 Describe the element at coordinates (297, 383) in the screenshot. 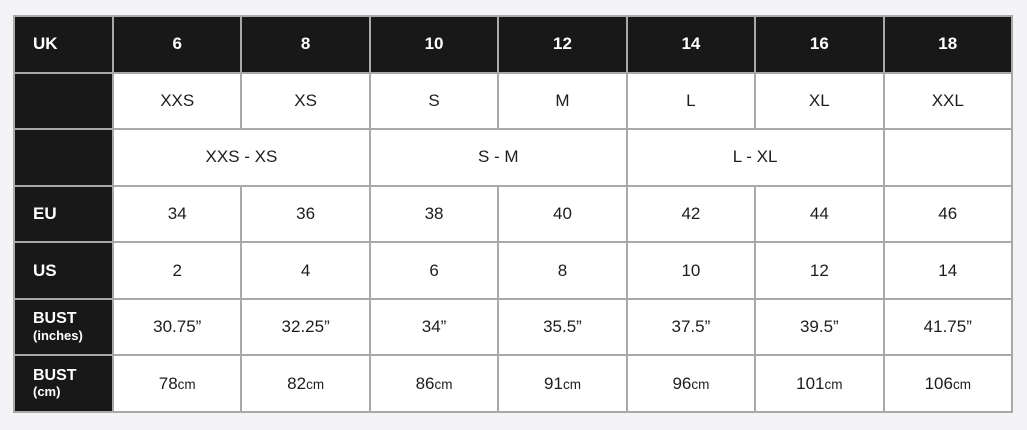

I see `bust-cm-value: 82` at that location.